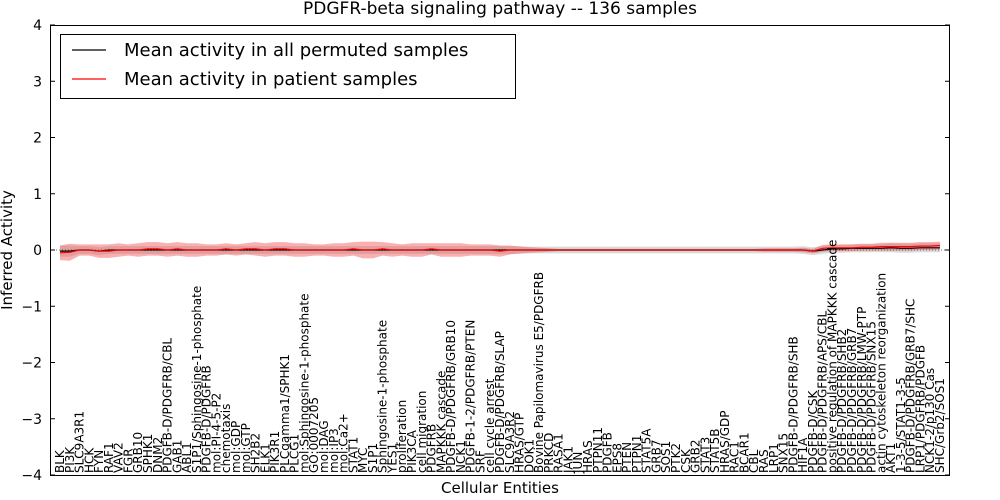 The image size is (1000, 500). I want to click on category-label: PDGFB-D/CSK, so click(813, 431).